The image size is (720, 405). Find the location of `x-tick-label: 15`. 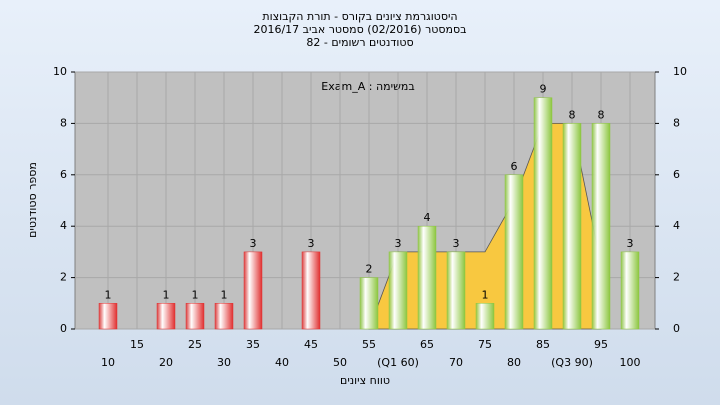

x-tick-label: 15 is located at coordinates (137, 344).